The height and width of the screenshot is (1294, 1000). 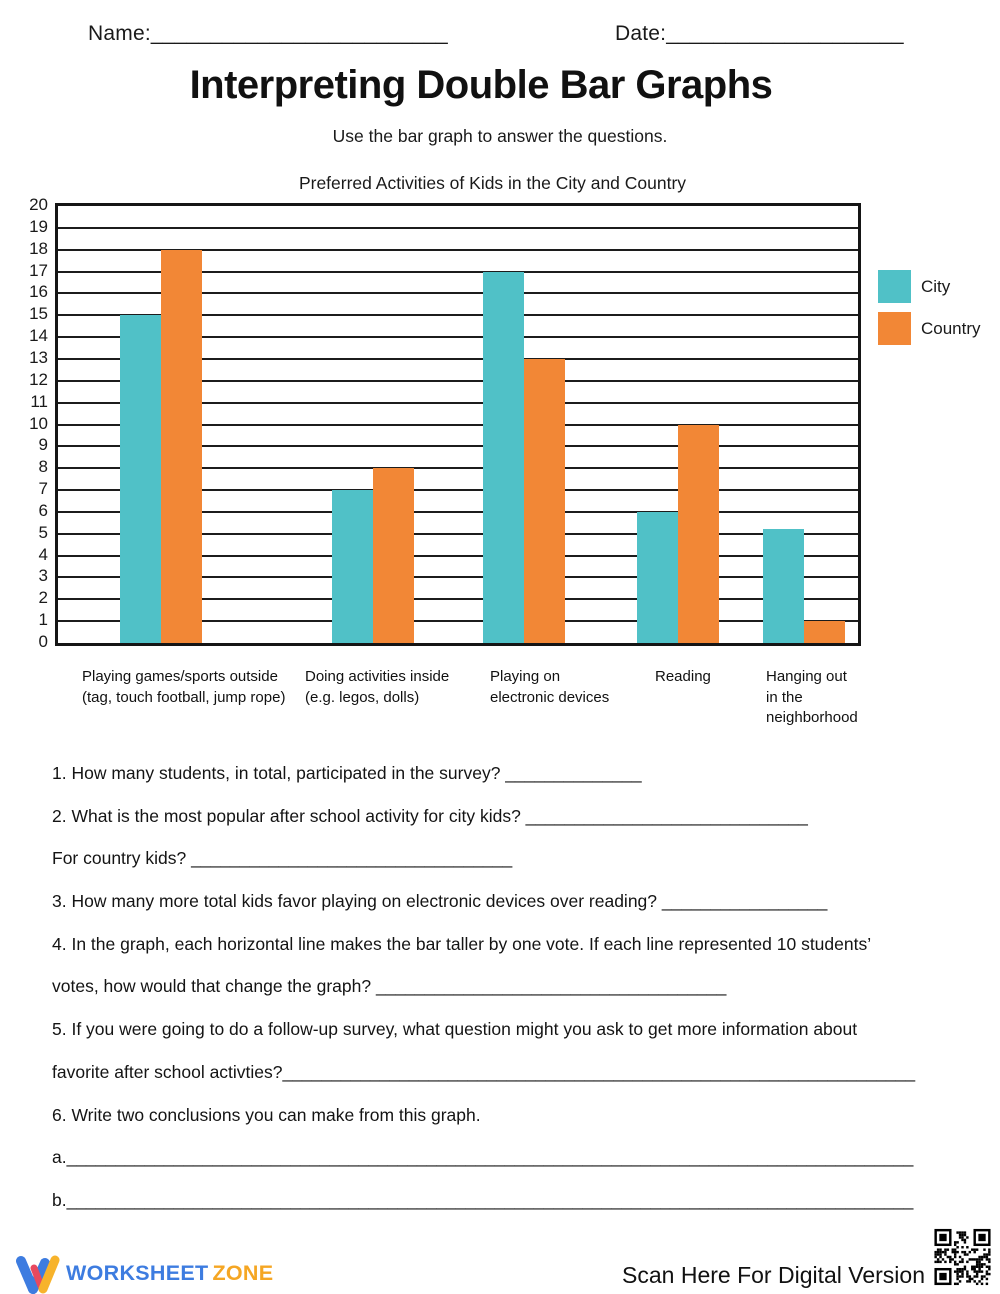 I want to click on legend-entry-city: City, so click(x=929, y=286).